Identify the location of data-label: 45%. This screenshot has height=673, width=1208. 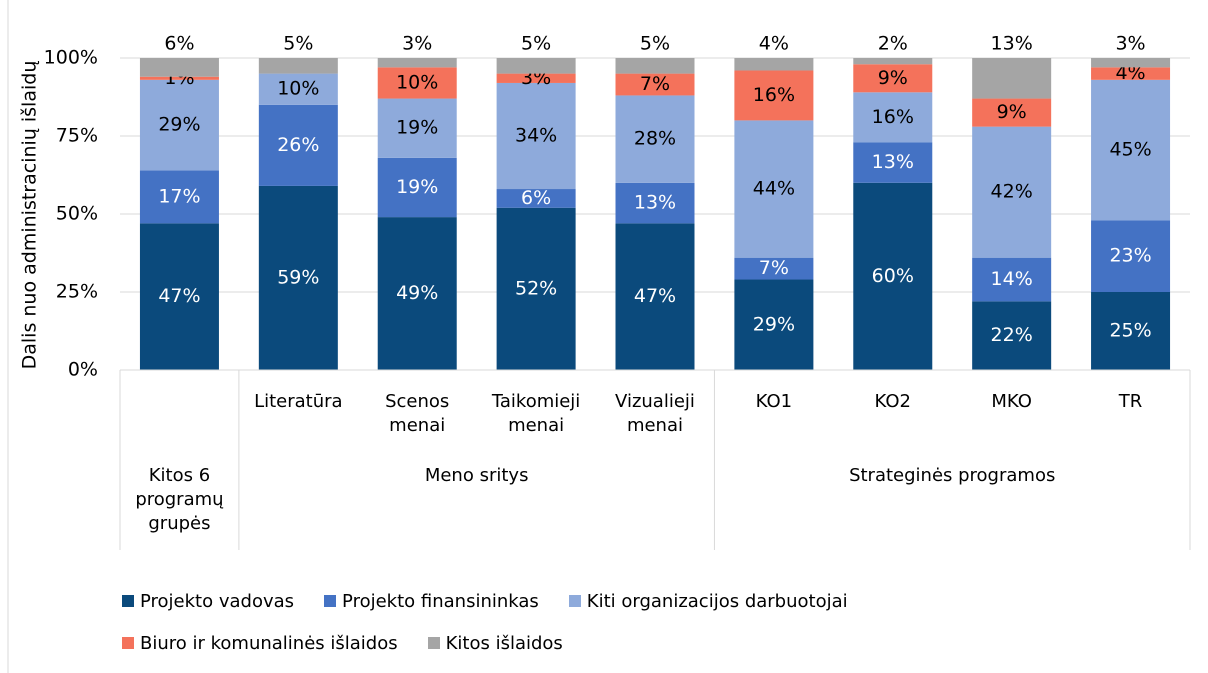
(1130, 150).